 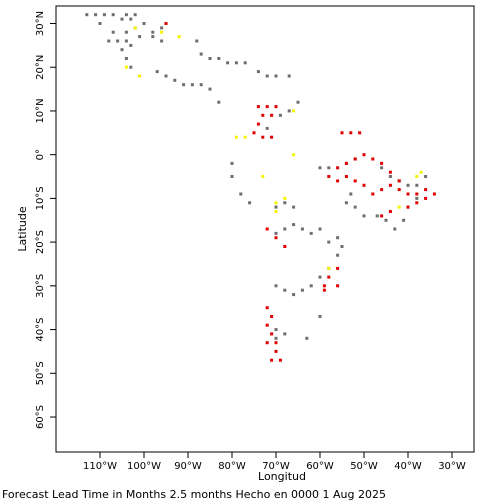 What do you see at coordinates (22, 229) in the screenshot?
I see `y-axis-title: Latitude` at bounding box center [22, 229].